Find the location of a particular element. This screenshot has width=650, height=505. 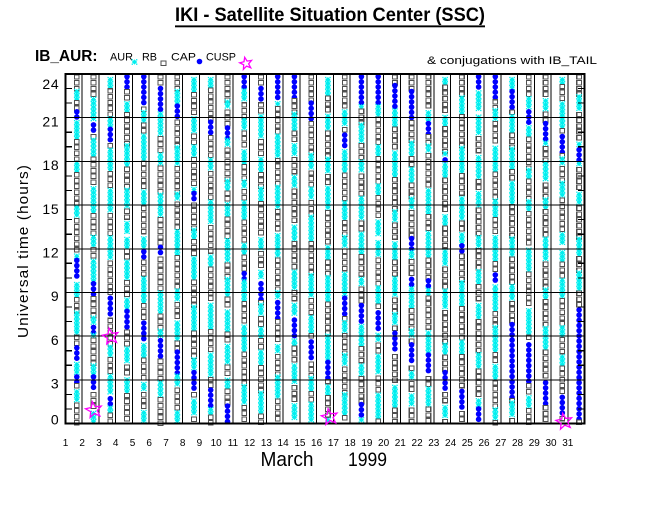

svg-text: 29 is located at coordinates (535, 443).